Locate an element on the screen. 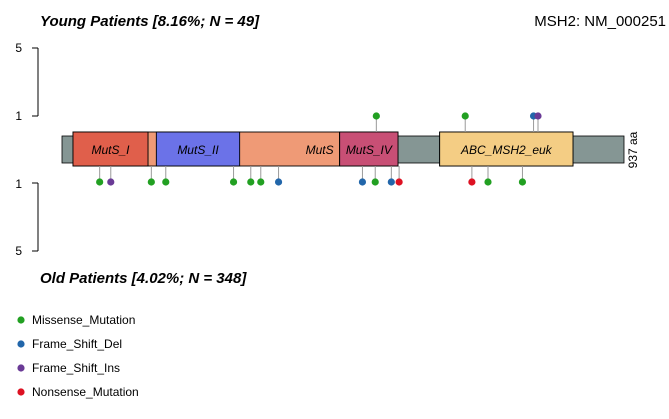 This screenshot has height=419, width=669. top-y-axis is located at coordinates (35, 82).